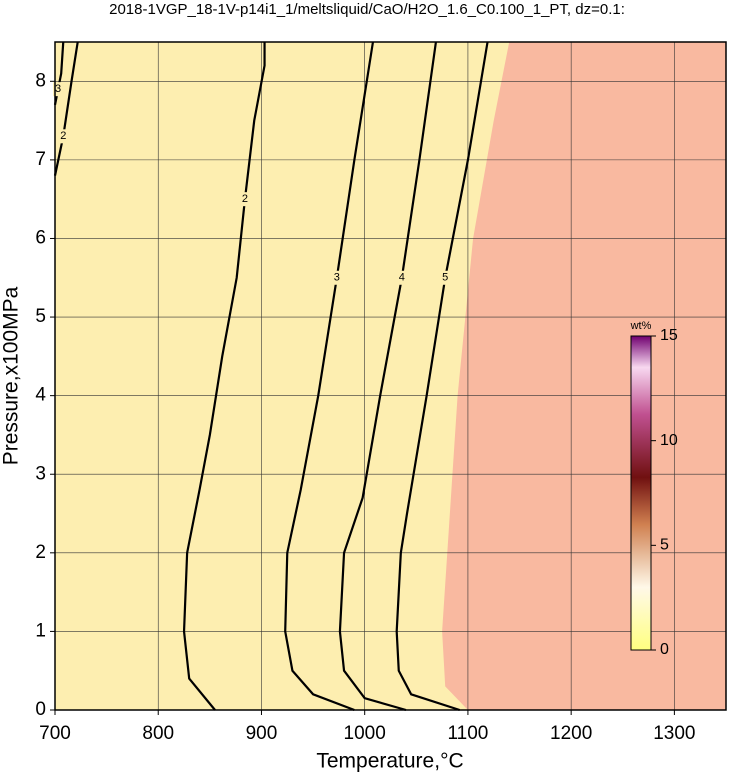  What do you see at coordinates (389, 761) in the screenshot?
I see `x-axis-label: Temperature,°C` at bounding box center [389, 761].